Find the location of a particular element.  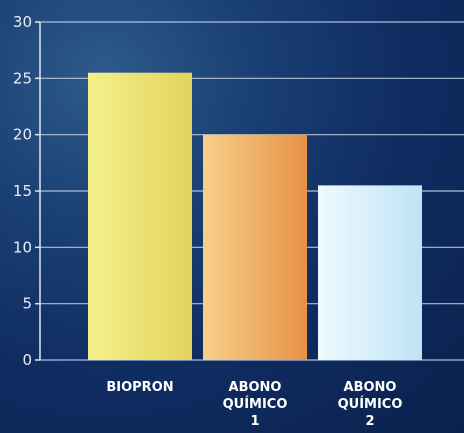

category-label: 1 is located at coordinates (254, 421).